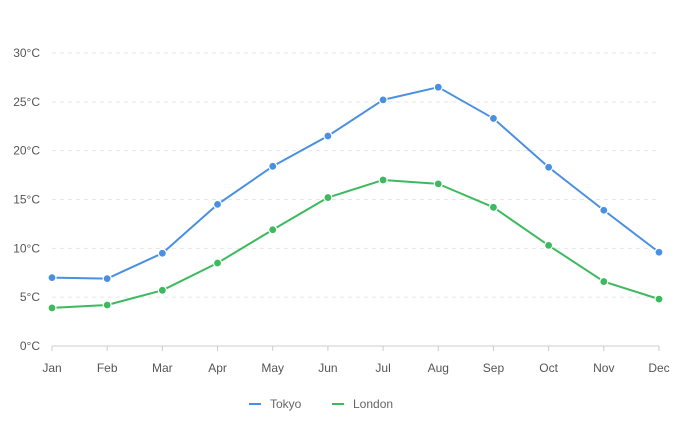 The height and width of the screenshot is (431, 700). Describe the element at coordinates (321, 404) in the screenshot. I see `legend: Tokyo London` at that location.